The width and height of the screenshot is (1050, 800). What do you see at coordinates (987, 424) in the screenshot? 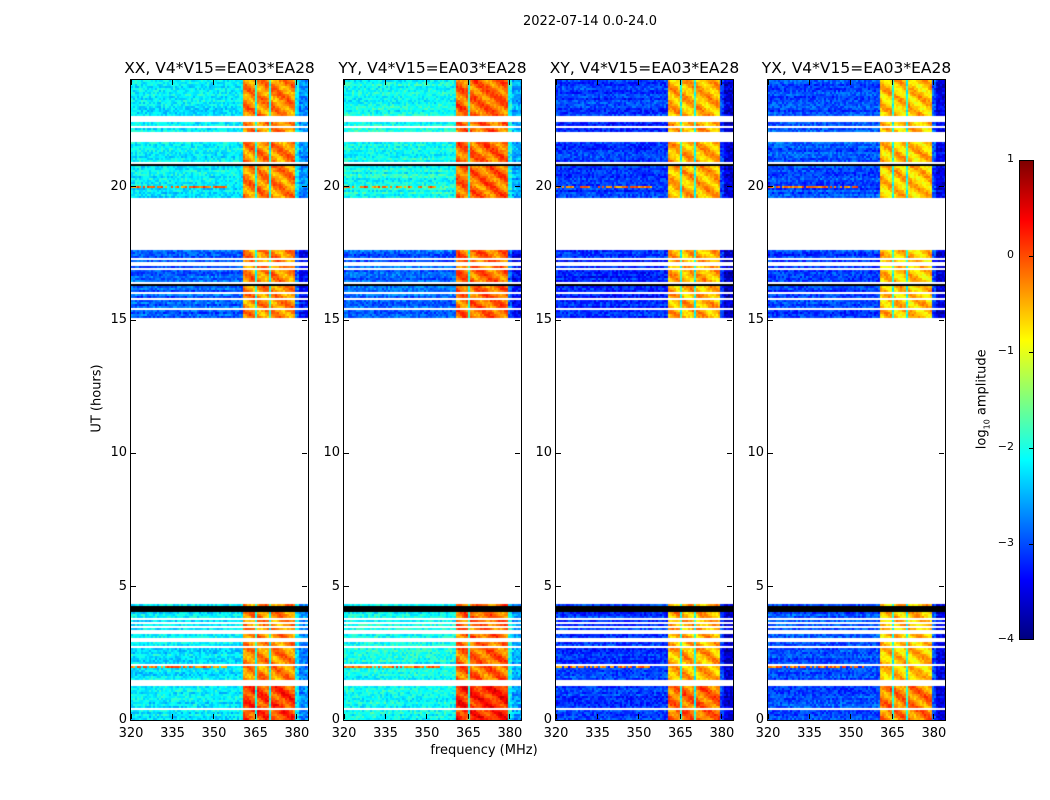
I see `colorbar-label-sub: 10` at bounding box center [987, 424].